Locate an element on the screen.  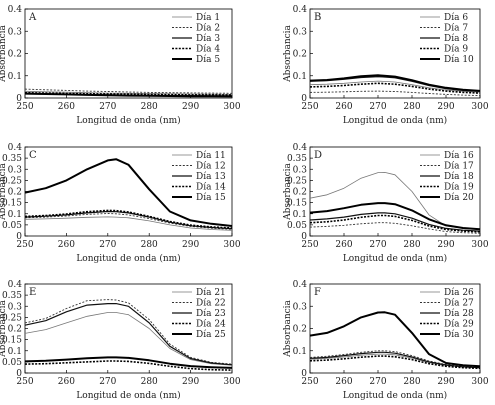
legend-entry: Día 29 is located at coordinates (459, 324).